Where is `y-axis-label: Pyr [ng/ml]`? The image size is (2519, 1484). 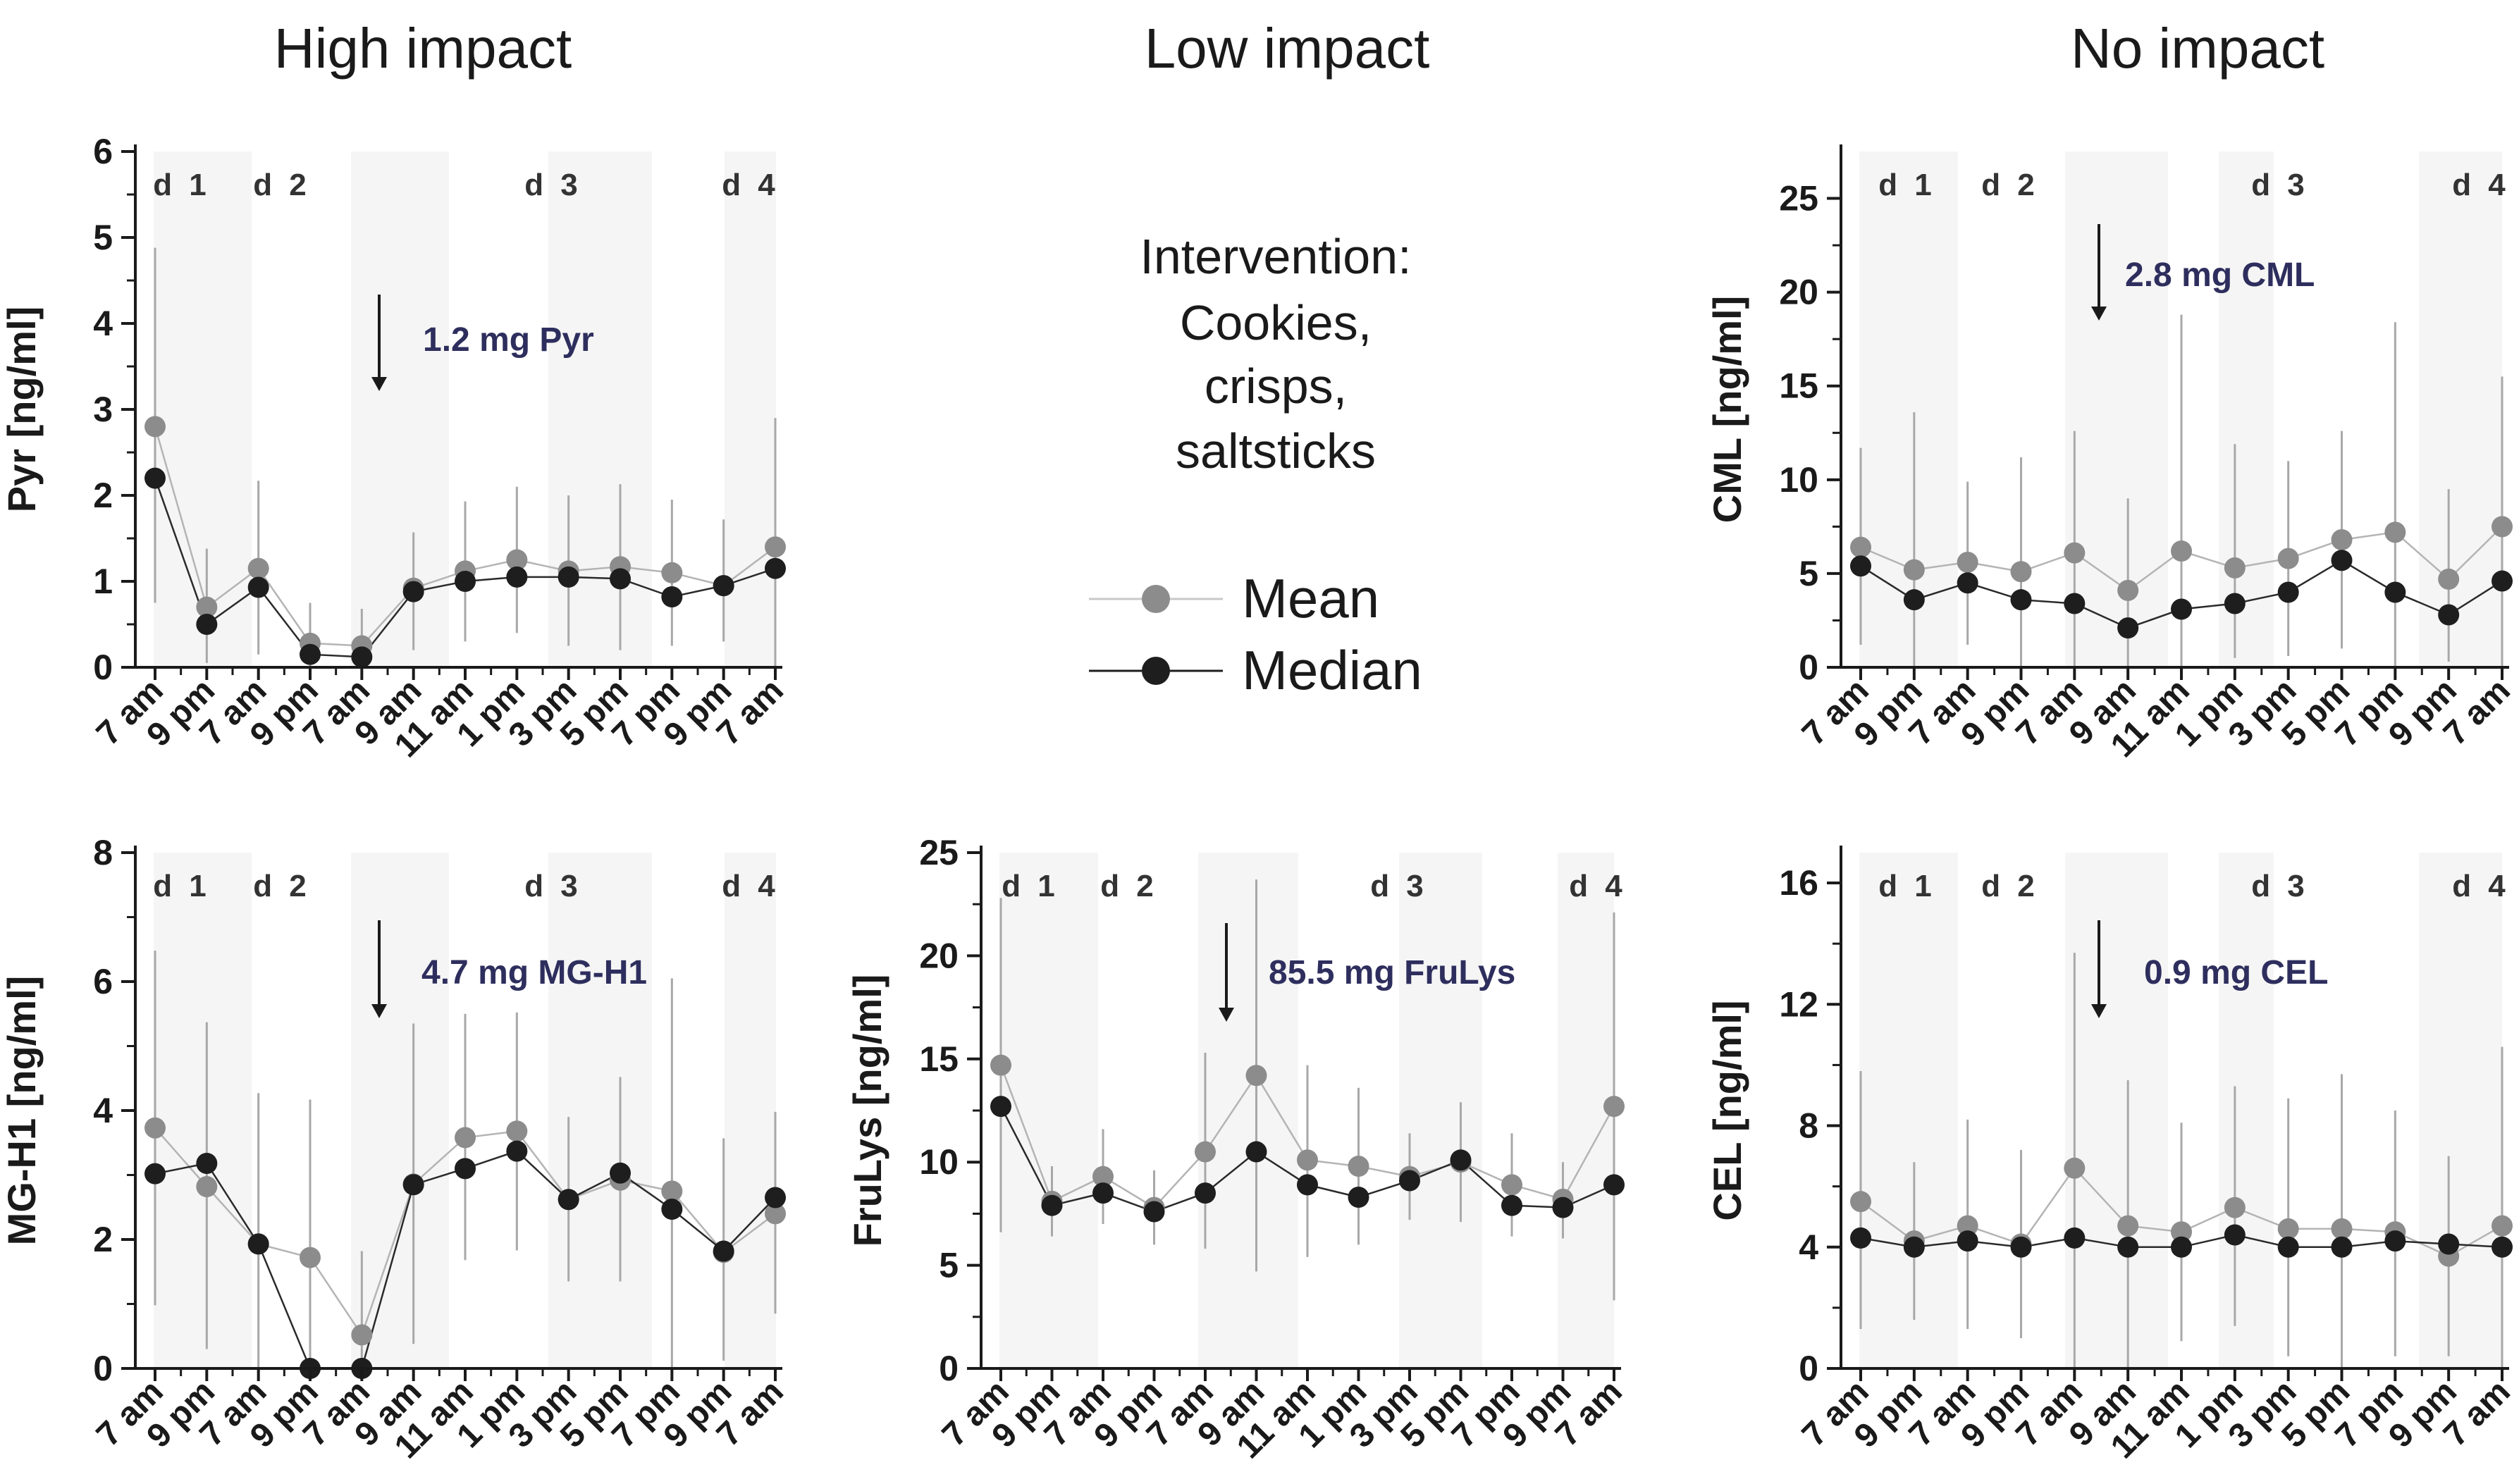
y-axis-label: Pyr [ng/ml] is located at coordinates (22, 409).